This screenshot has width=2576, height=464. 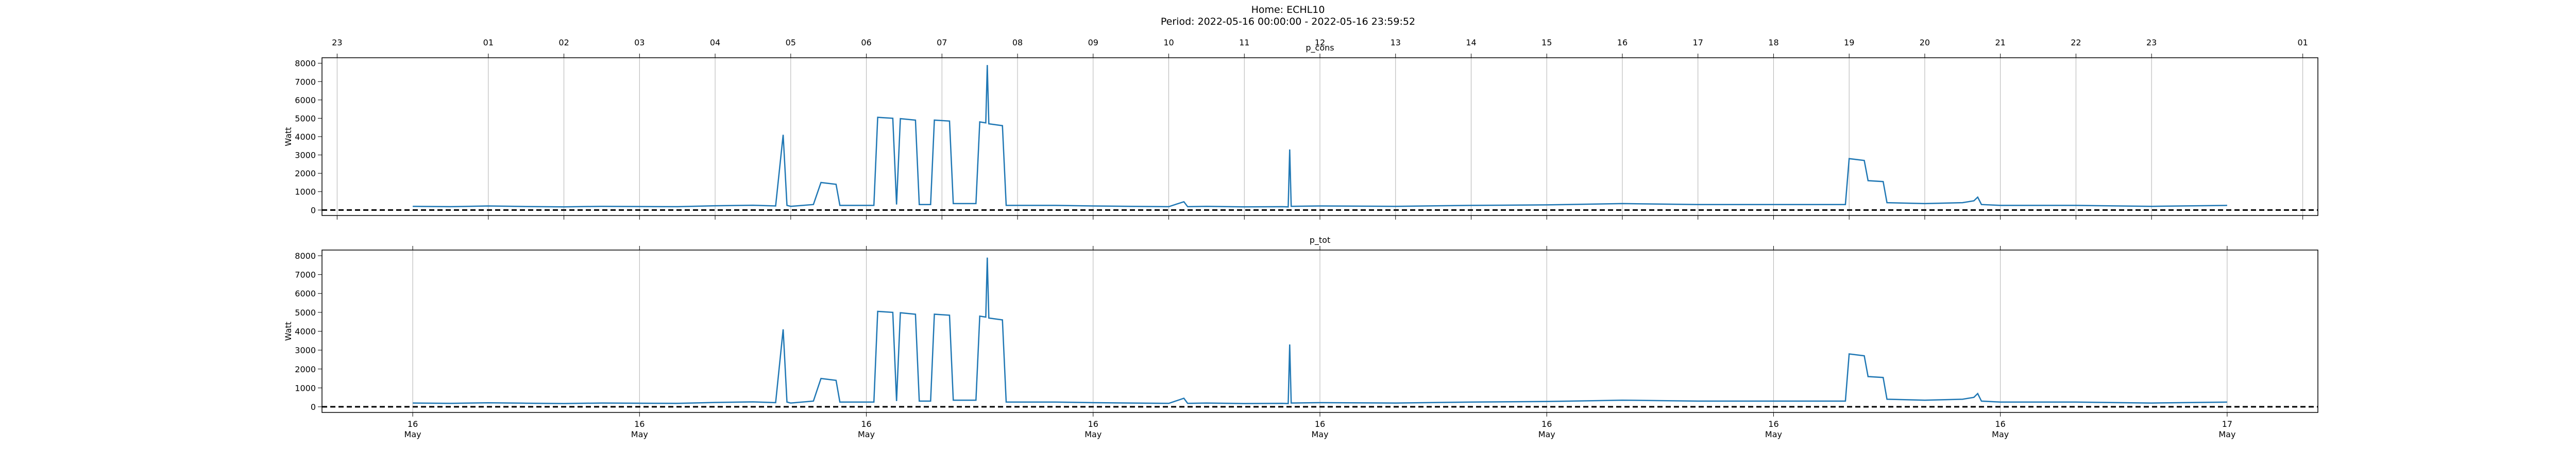 What do you see at coordinates (1773, 42) in the screenshot?
I see `x-tick-label: 18` at bounding box center [1773, 42].